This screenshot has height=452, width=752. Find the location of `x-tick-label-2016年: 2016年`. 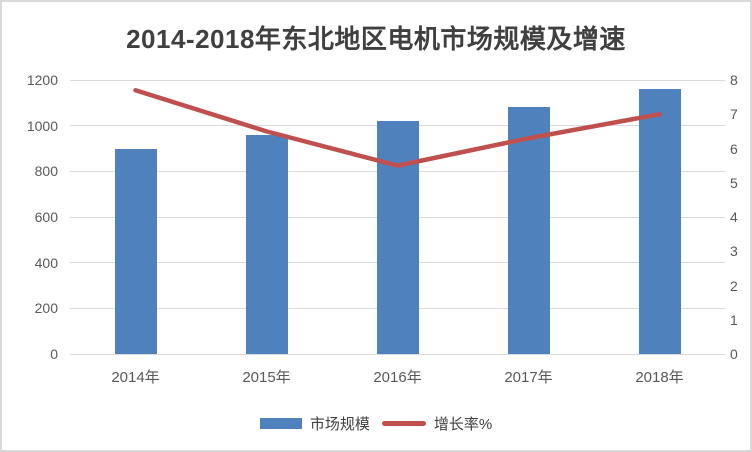

x-tick-label-2016年: 2016年 is located at coordinates (397, 377).